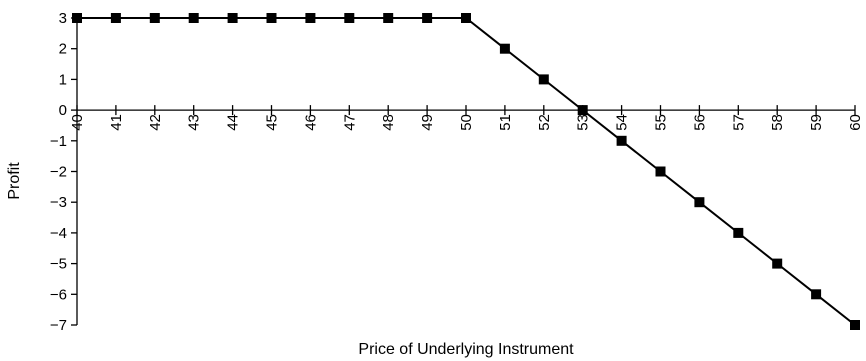 This screenshot has height=361, width=866. I want to click on x-tick-label: 55, so click(661, 122).